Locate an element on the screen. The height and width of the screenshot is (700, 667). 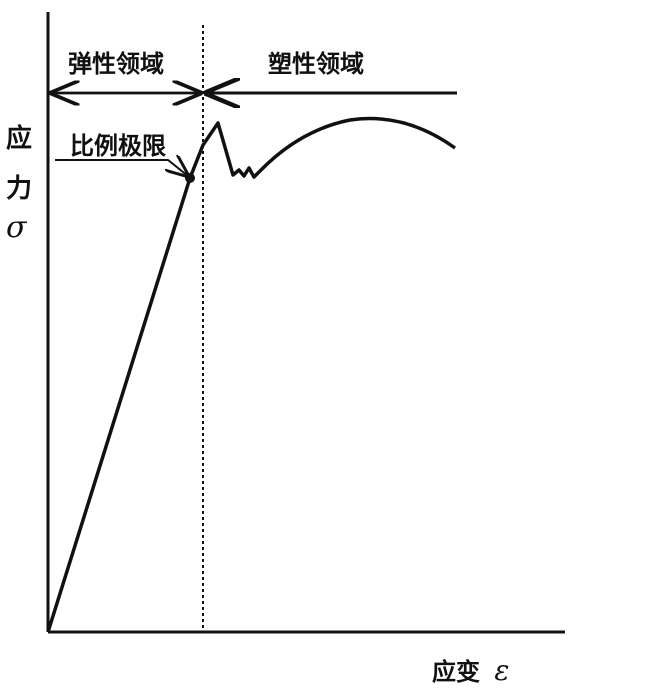
x-axis-label: 应变 ε is located at coordinates (470, 669).